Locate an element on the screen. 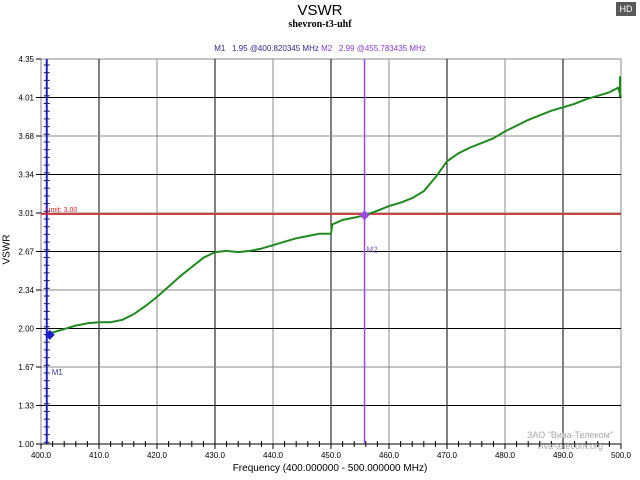 The width and height of the screenshot is (640, 480). m2-marker-label: M2 is located at coordinates (373, 249).